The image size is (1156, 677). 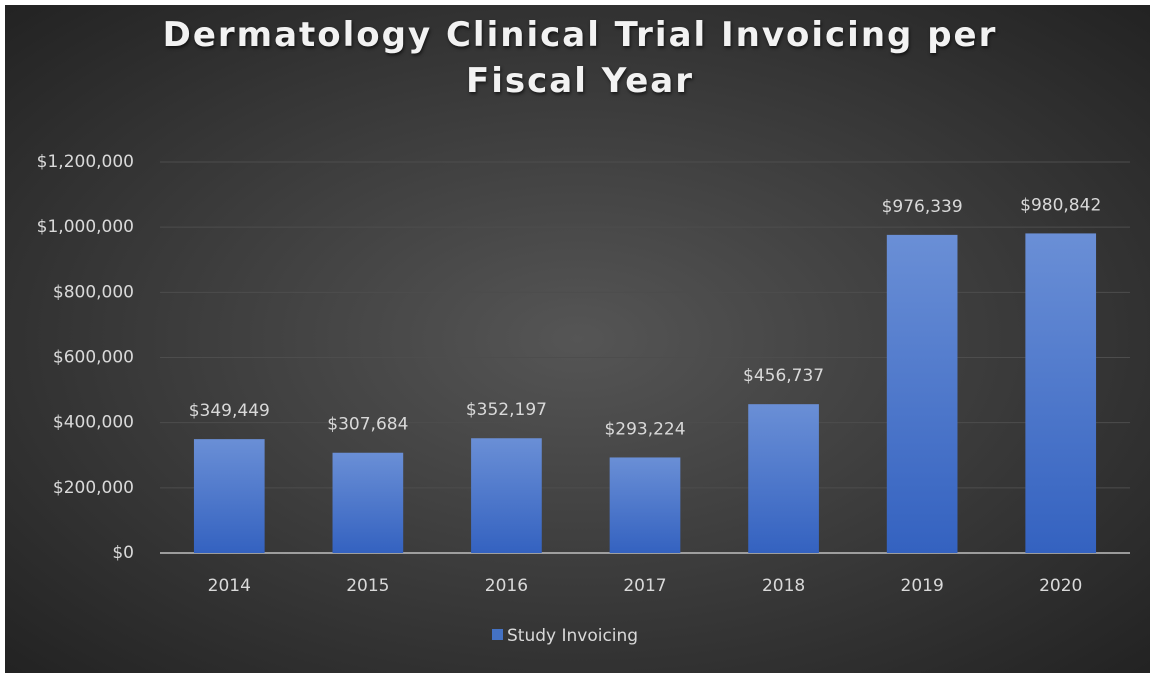 What do you see at coordinates (506, 586) in the screenshot?
I see `x-tick-label: 2016` at bounding box center [506, 586].